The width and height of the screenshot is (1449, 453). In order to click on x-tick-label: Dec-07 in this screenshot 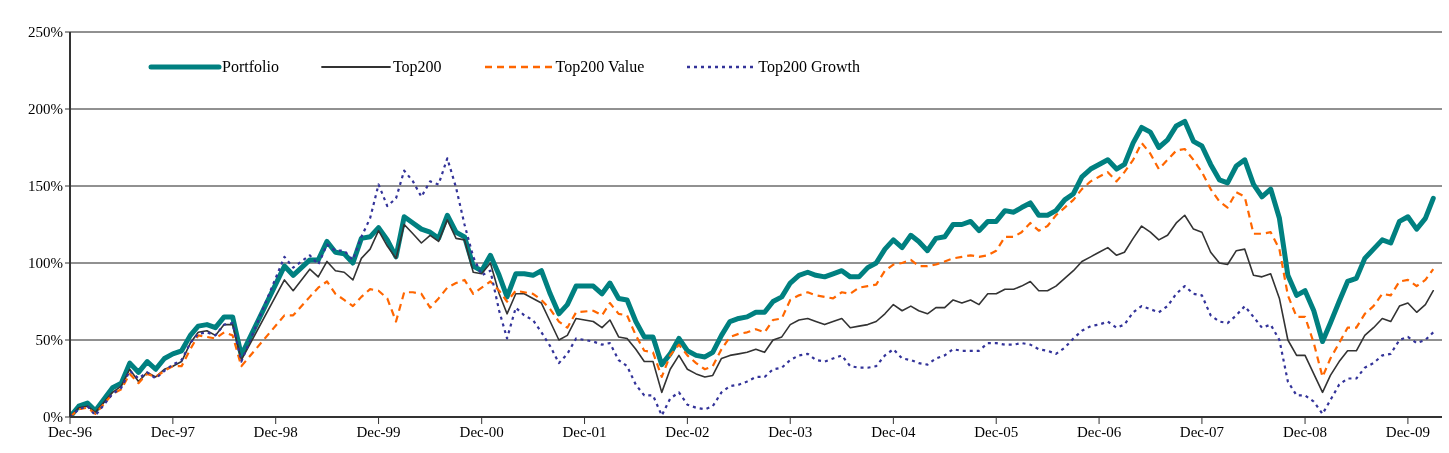, I will do `click(1202, 431)`.